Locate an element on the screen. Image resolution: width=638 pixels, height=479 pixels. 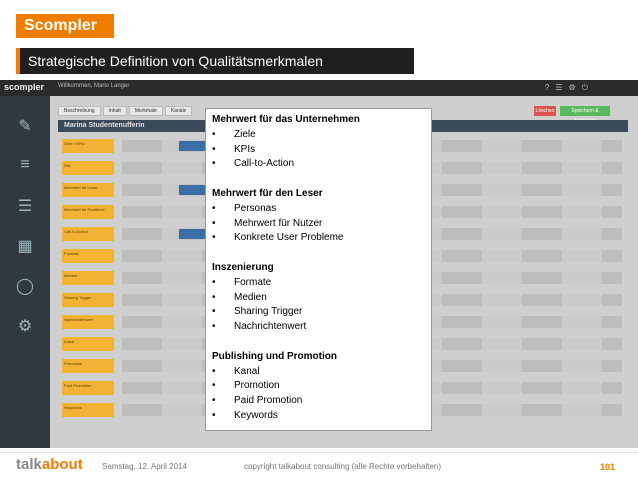
welcome-text: Willkommen, Mario Langer is located at coordinates (94, 86).